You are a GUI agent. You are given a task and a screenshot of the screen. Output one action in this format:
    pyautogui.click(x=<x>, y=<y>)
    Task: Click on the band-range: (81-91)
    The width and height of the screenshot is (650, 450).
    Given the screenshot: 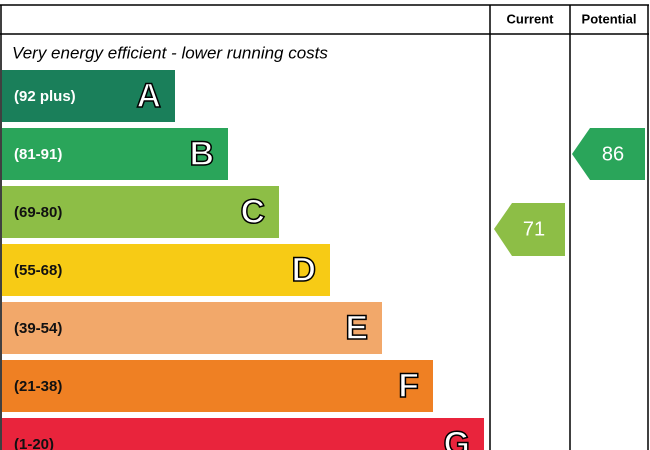 What is the action you would take?
    pyautogui.click(x=38, y=154)
    